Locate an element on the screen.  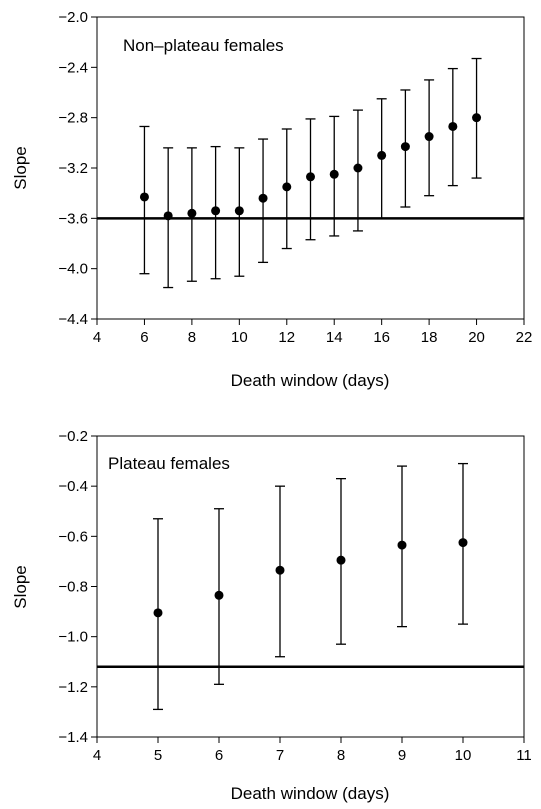
top-x-tick-label: 14 is located at coordinates (334, 337).